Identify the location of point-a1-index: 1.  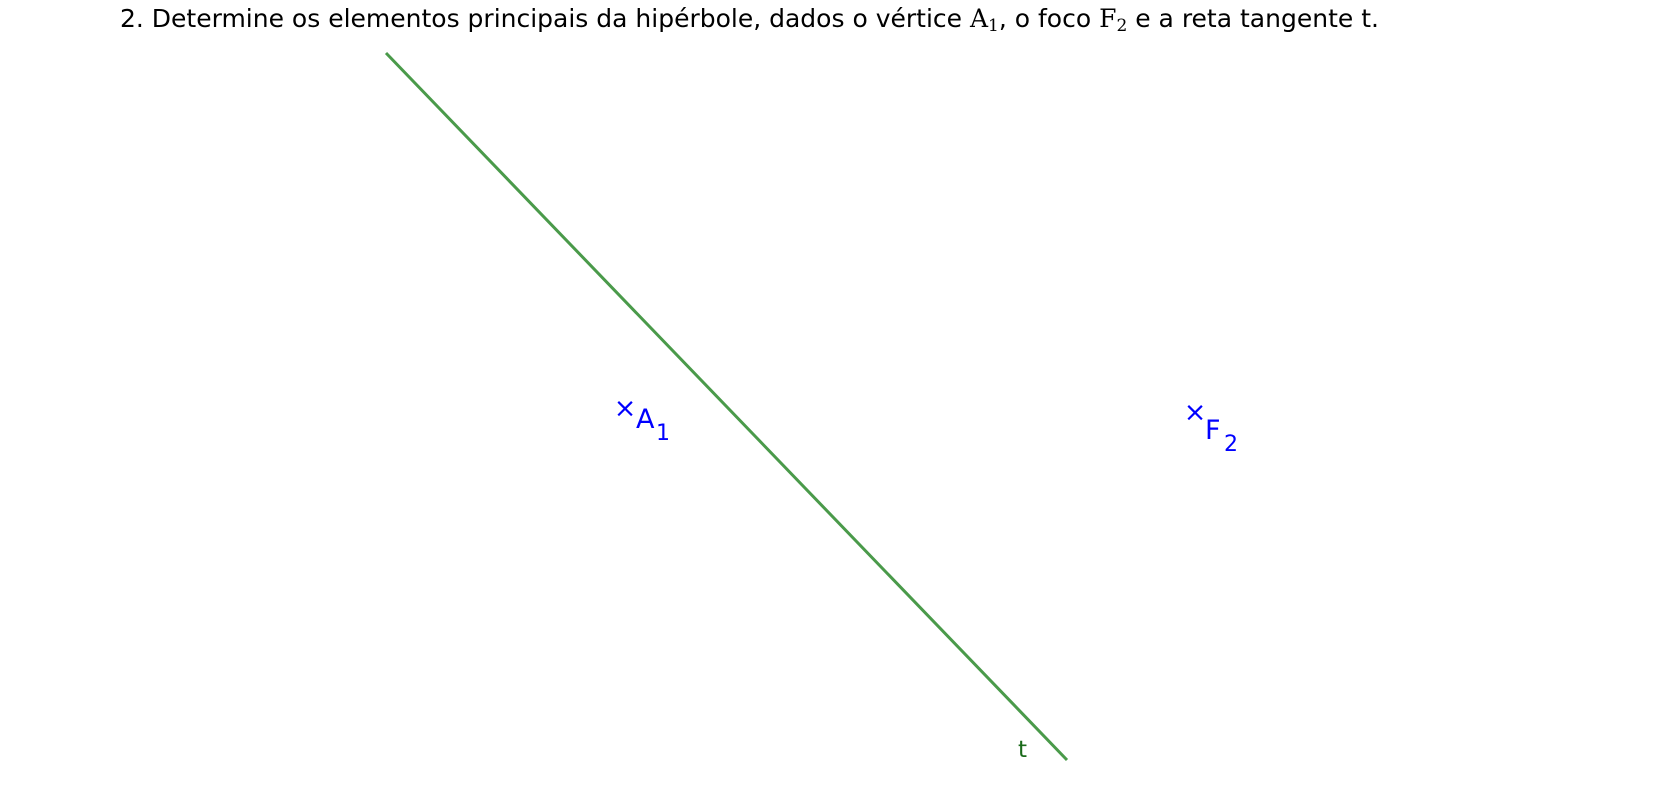
(663, 433).